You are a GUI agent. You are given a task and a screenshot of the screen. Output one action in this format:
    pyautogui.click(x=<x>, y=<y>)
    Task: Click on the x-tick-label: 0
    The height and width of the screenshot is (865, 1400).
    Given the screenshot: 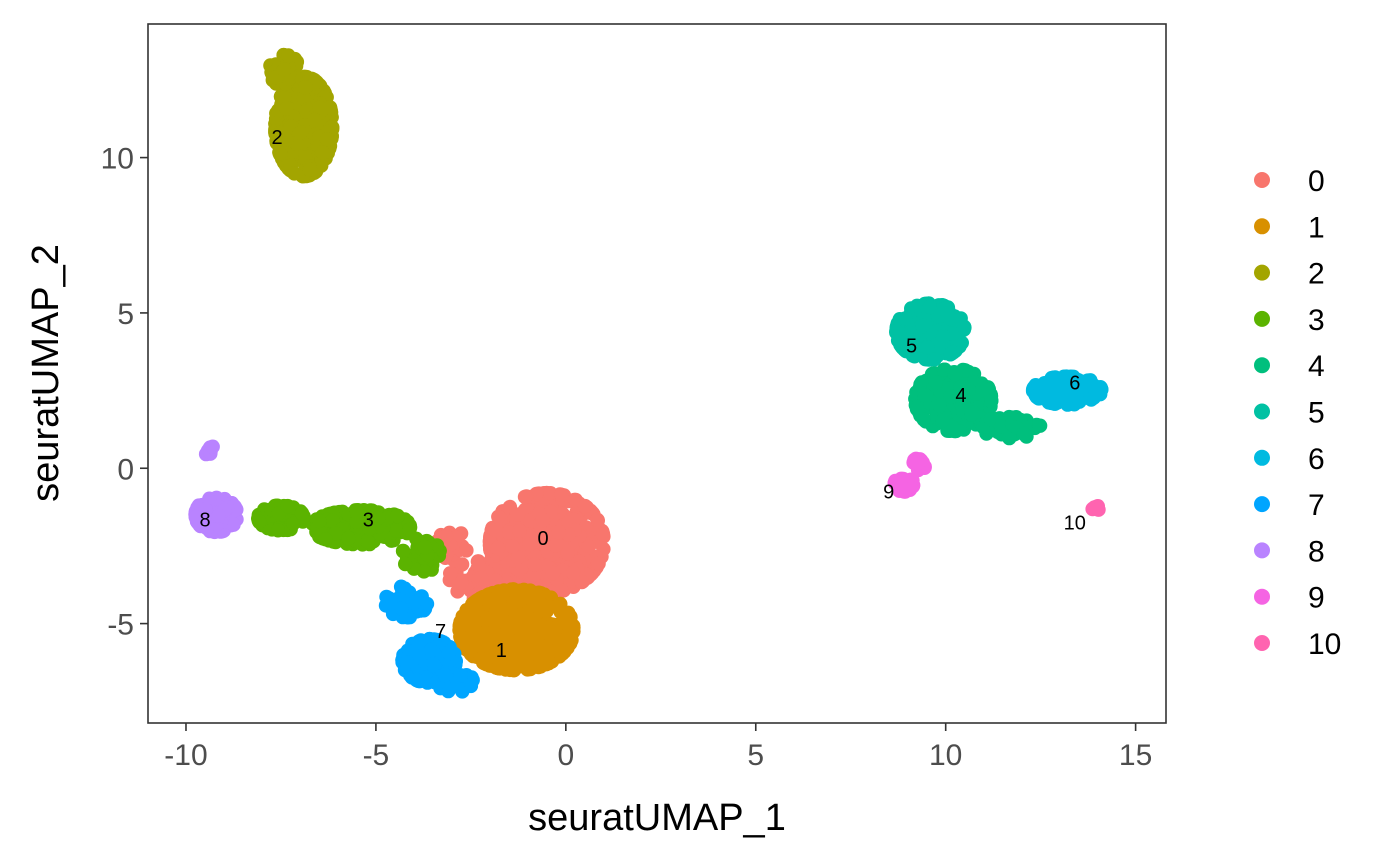 What is the action you would take?
    pyautogui.click(x=565, y=755)
    